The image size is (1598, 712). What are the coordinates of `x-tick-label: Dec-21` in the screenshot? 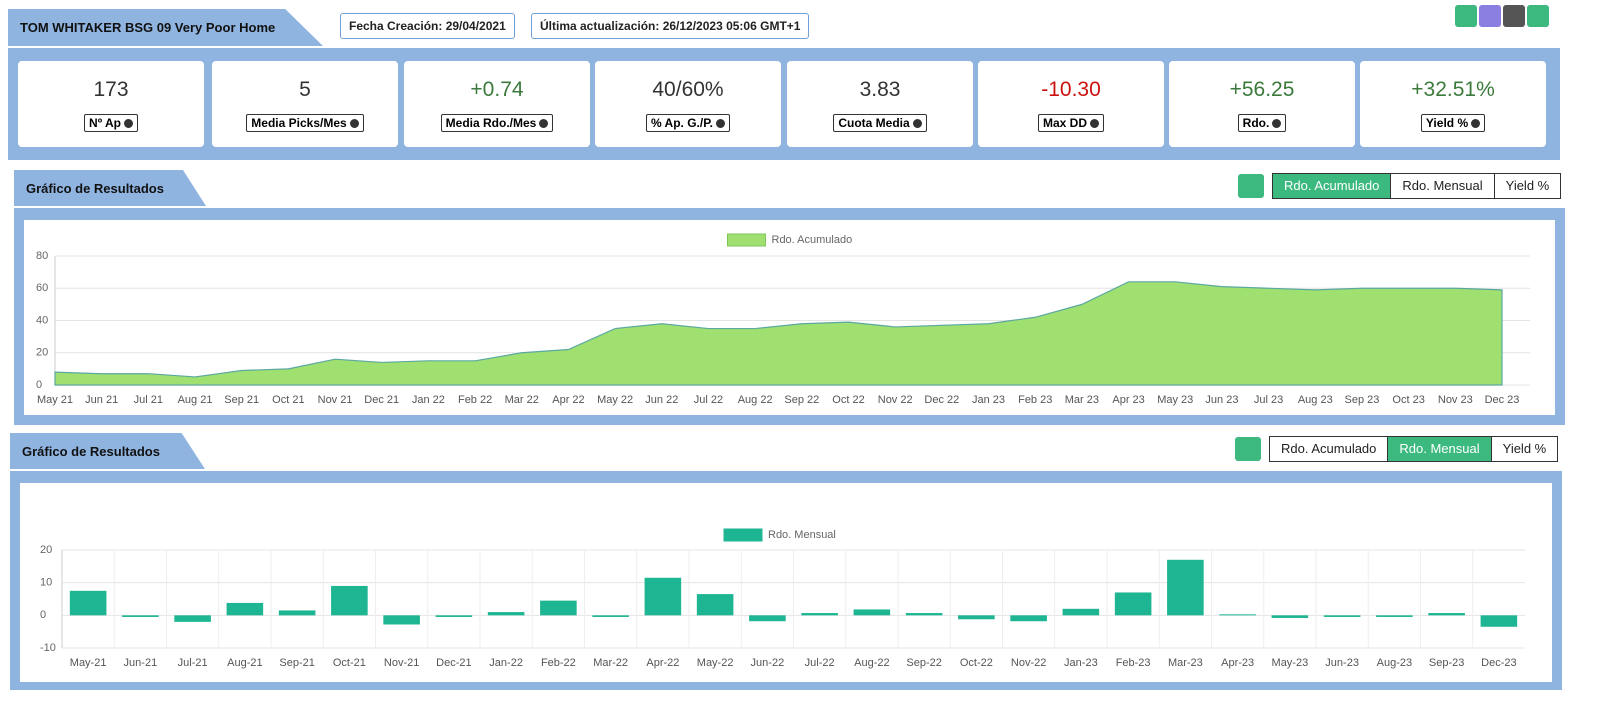 It's located at (453, 663).